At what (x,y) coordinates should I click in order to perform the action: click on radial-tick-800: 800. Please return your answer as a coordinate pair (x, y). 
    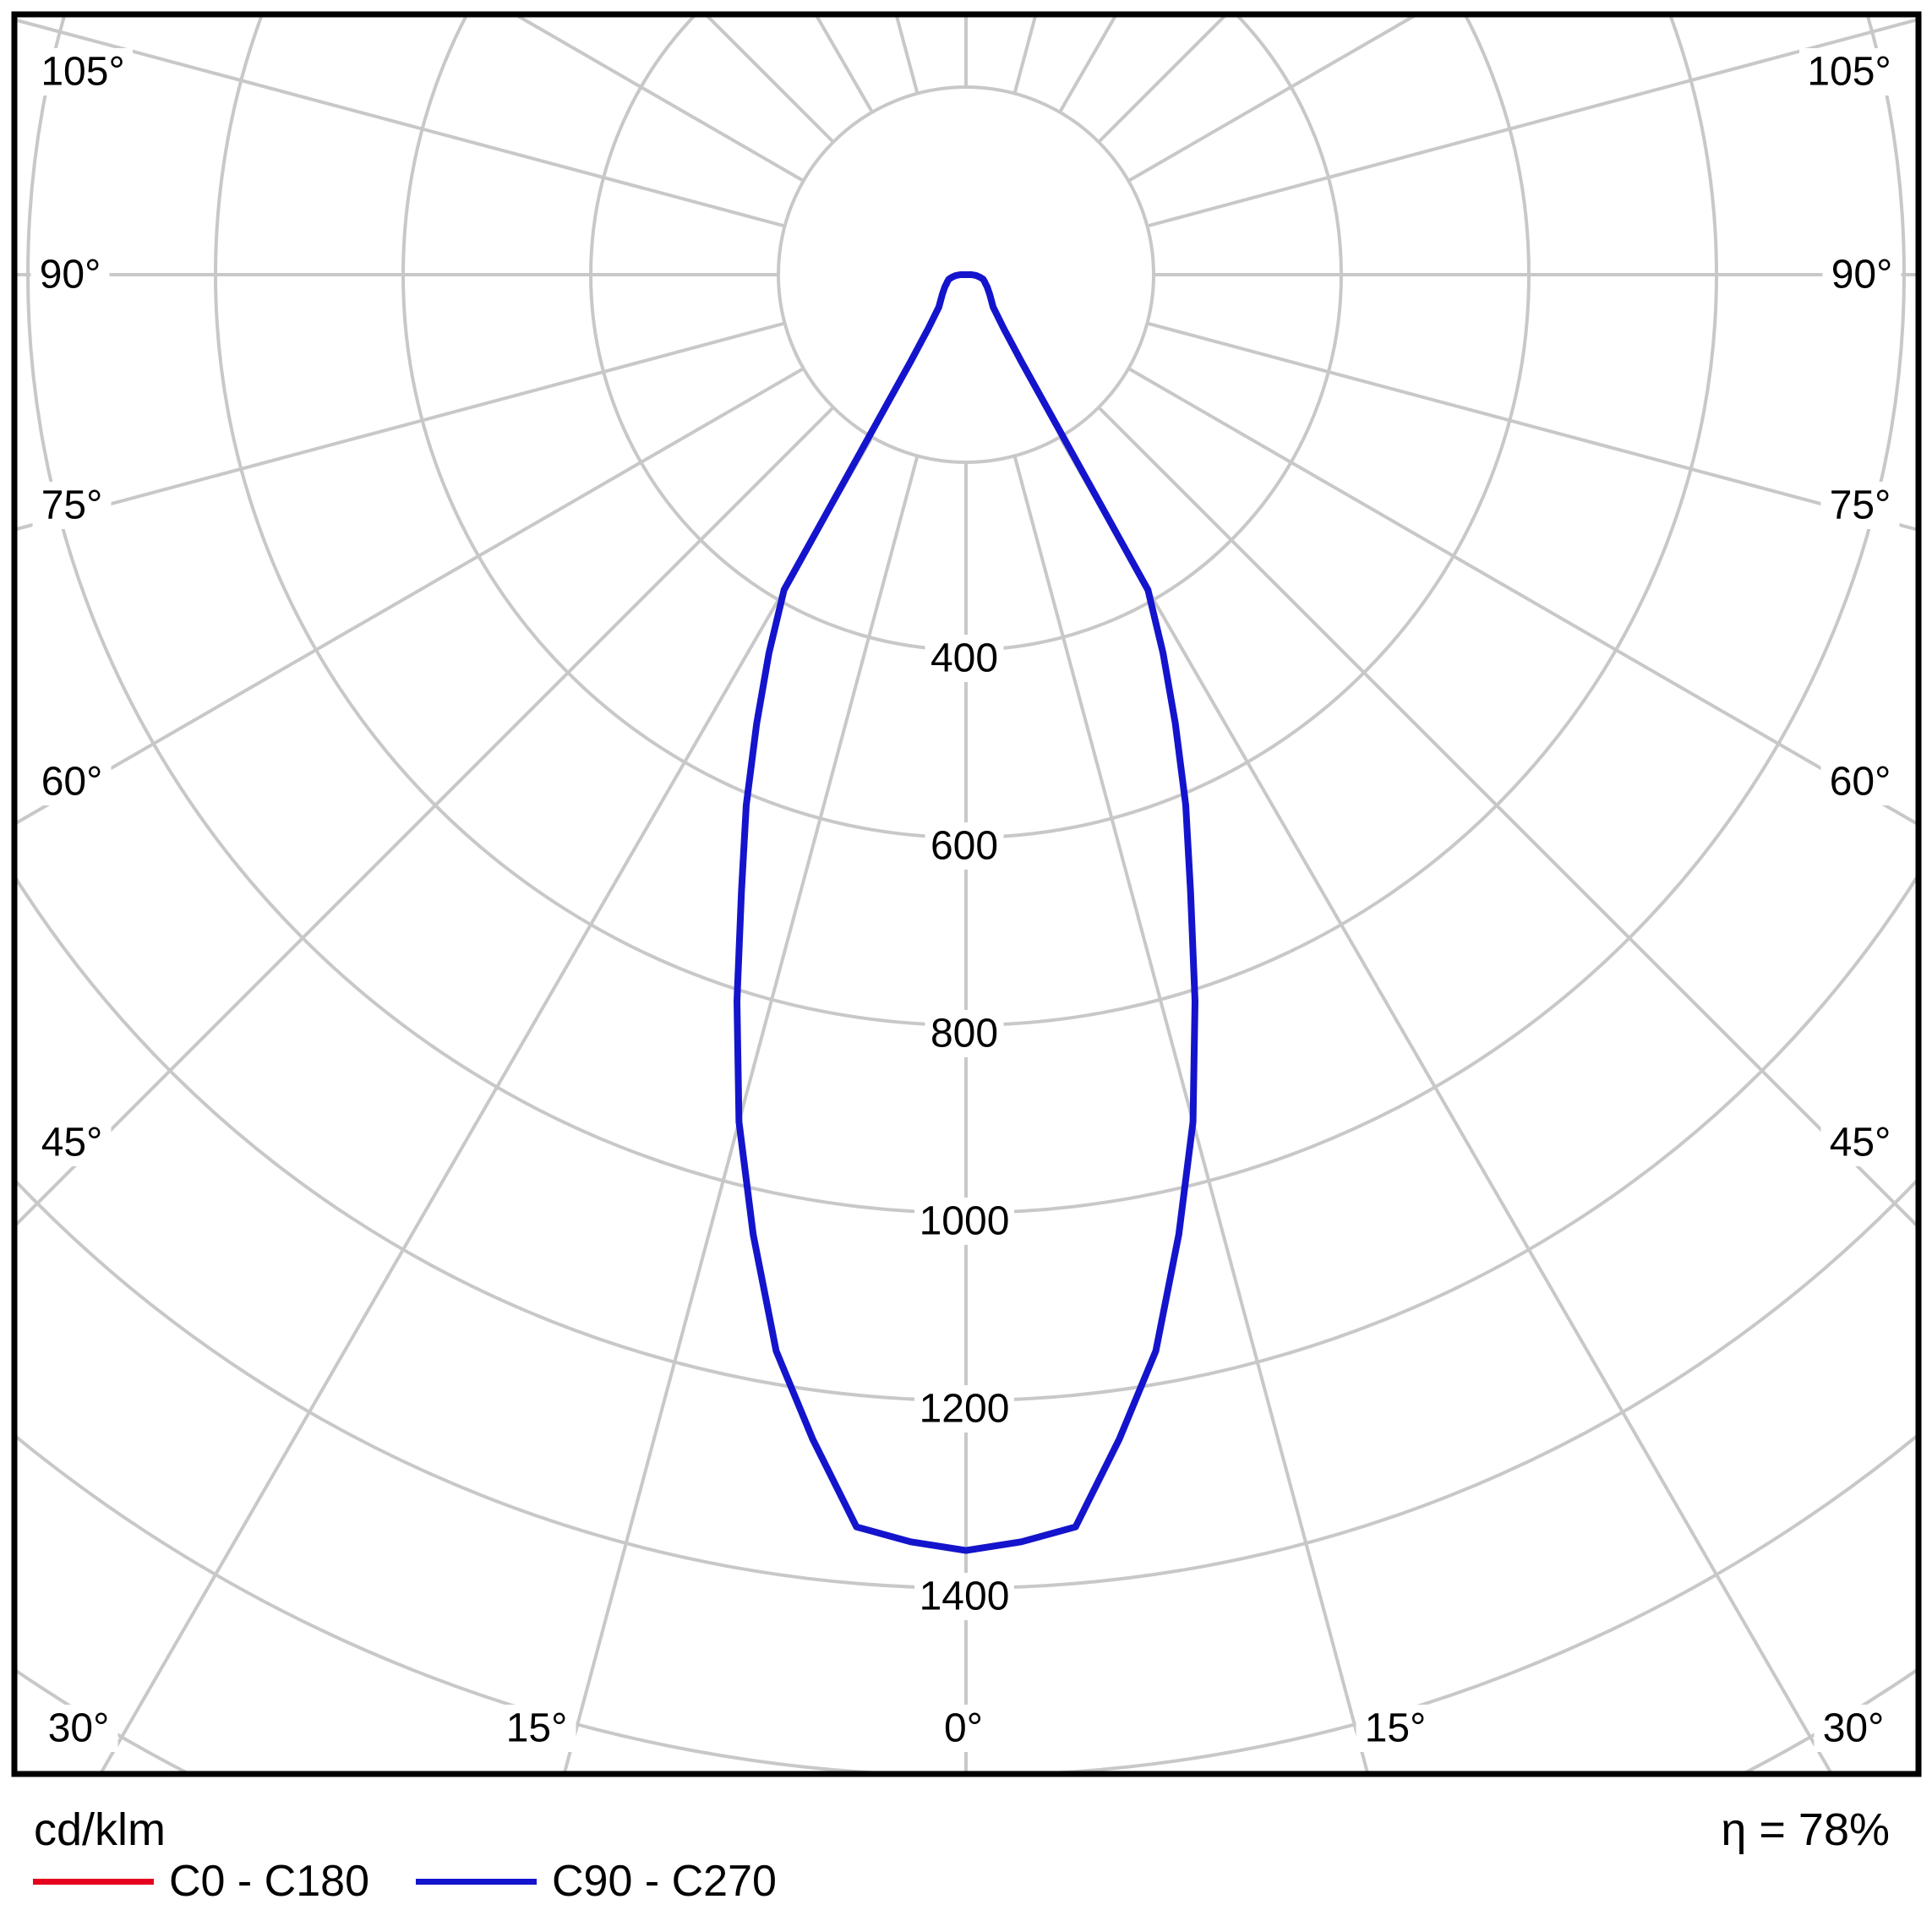
    Looking at the image, I should click on (964, 1034).